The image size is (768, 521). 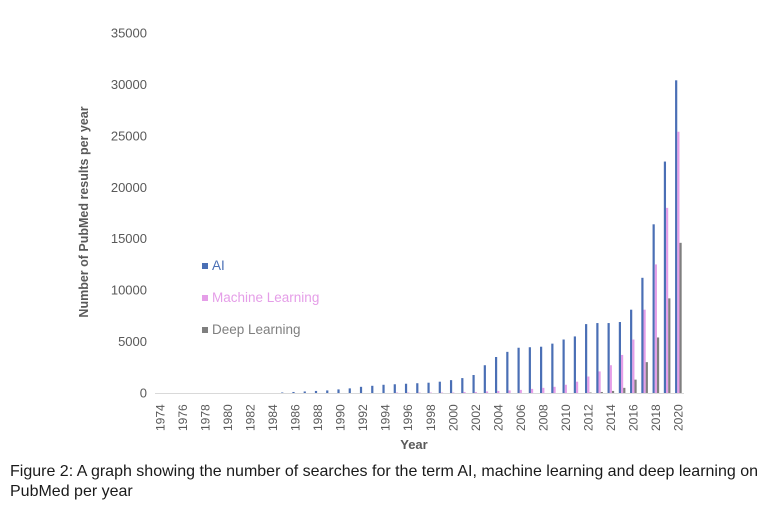 What do you see at coordinates (129, 238) in the screenshot?
I see `y-tick-label: 15000` at bounding box center [129, 238].